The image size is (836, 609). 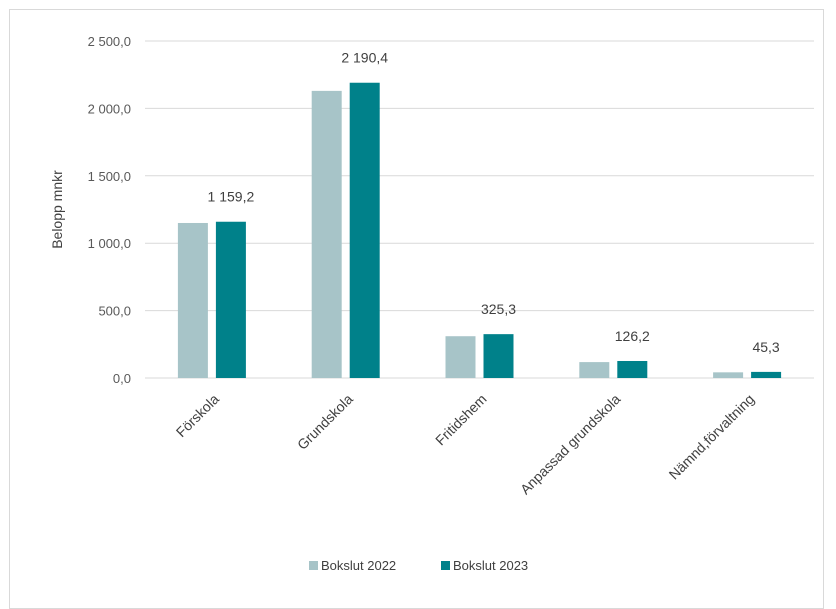 What do you see at coordinates (461, 420) in the screenshot?
I see `x-category-label: Fritidshem` at bounding box center [461, 420].